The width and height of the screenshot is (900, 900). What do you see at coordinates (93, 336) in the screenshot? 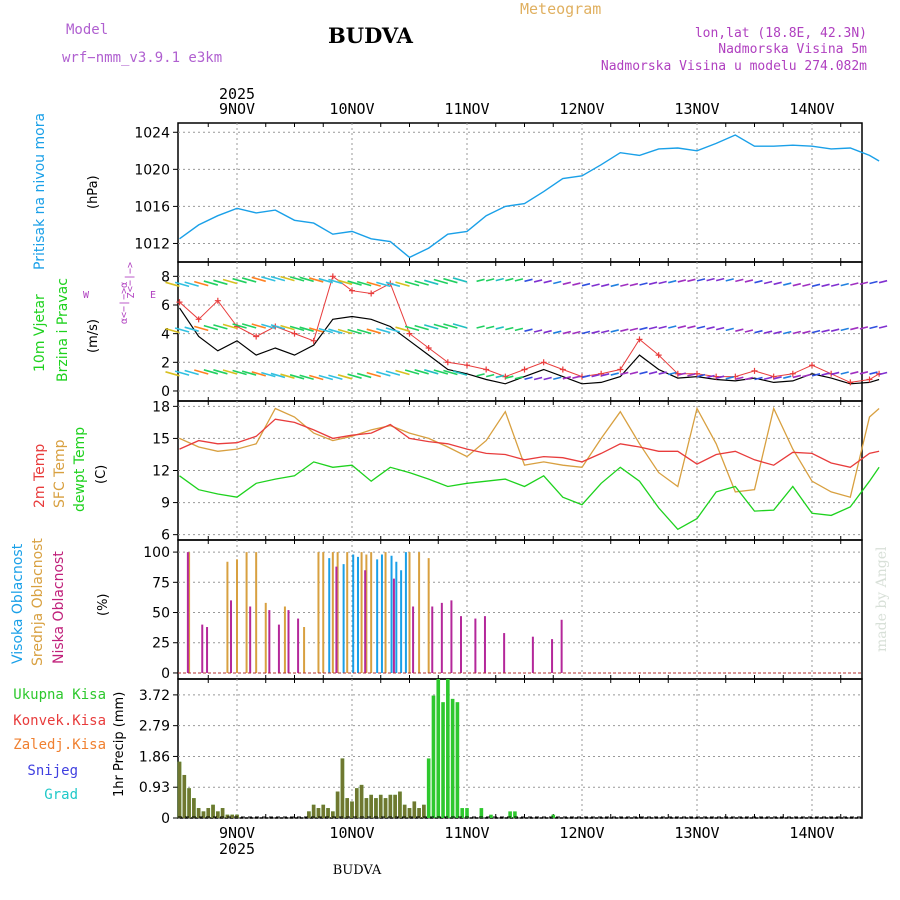
I see `wind-unit: (m/s)` at bounding box center [93, 336].